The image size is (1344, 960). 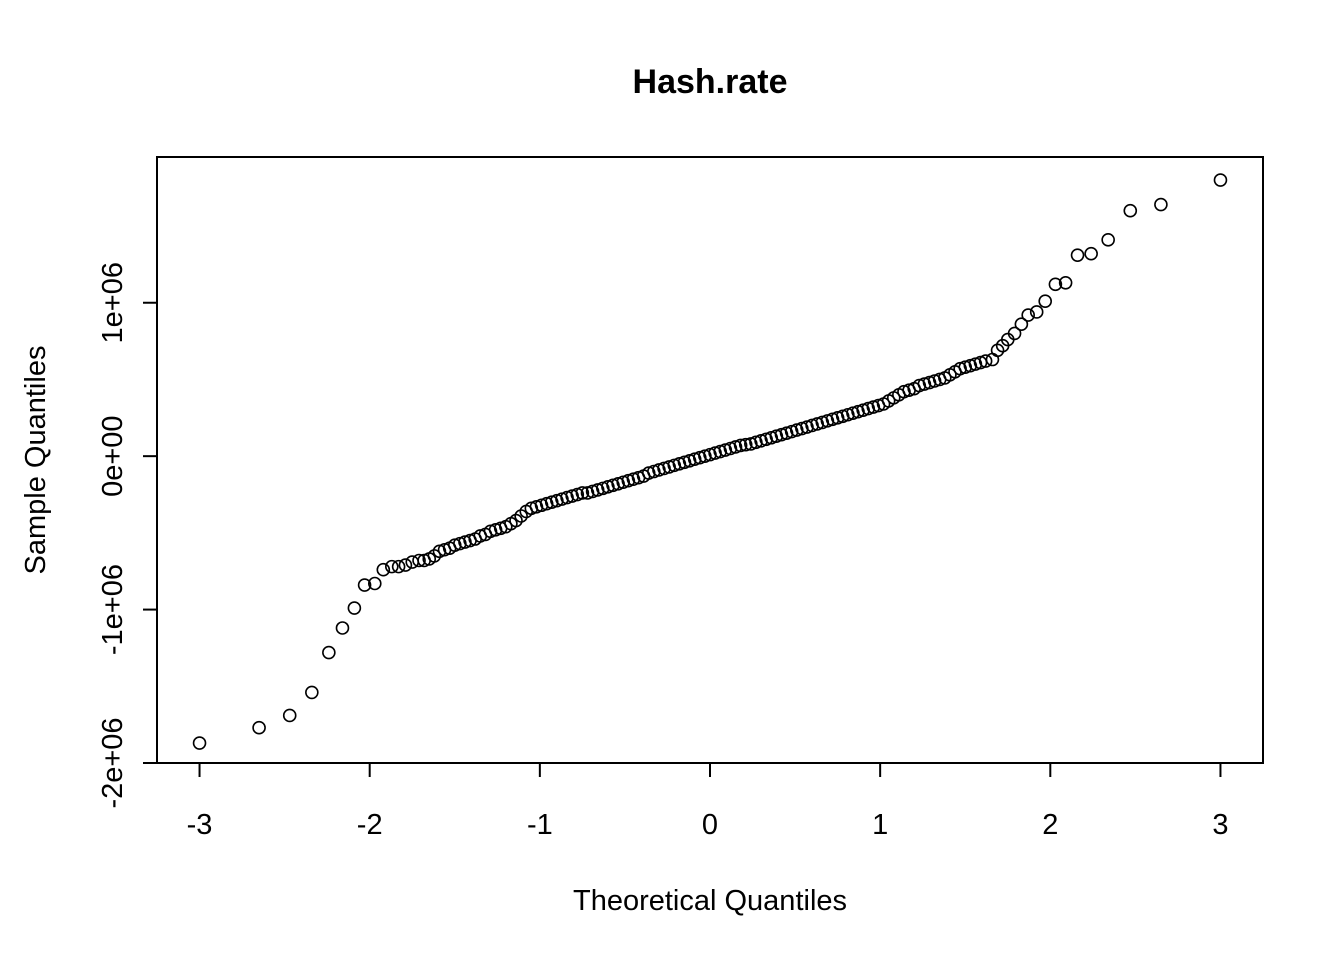 What do you see at coordinates (200, 825) in the screenshot?
I see `x-tick-label: -3` at bounding box center [200, 825].